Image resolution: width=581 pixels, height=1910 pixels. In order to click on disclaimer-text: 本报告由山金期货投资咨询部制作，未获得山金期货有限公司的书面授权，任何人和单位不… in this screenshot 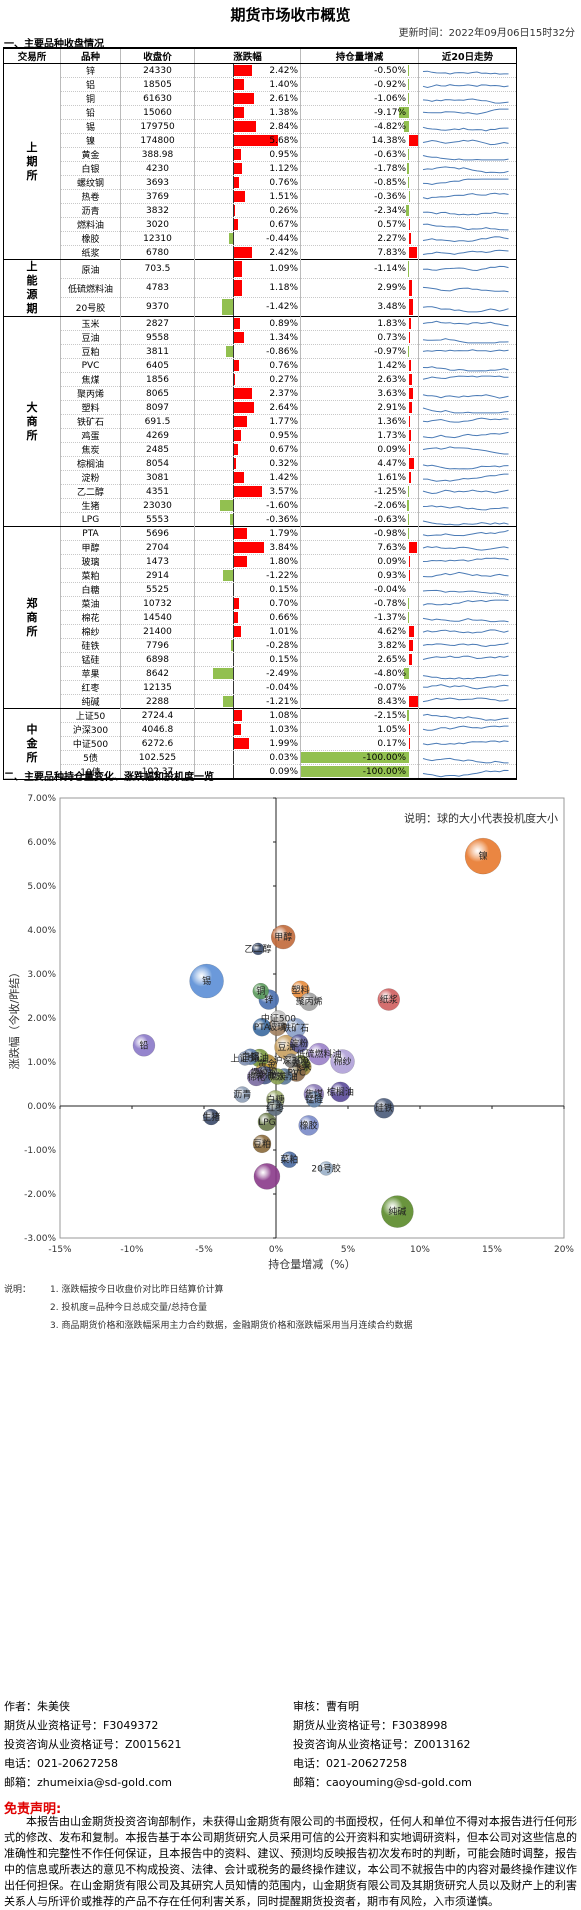, I will do `click(290, 1862)`.